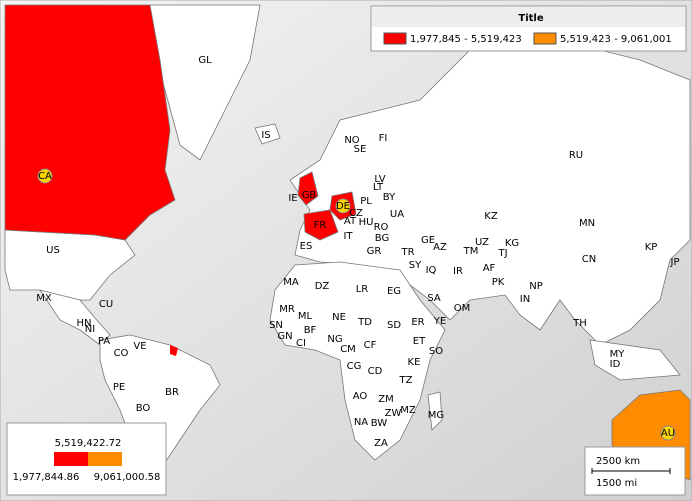 The width and height of the screenshot is (692, 501). I want to click on country-label: NG, so click(334, 339).